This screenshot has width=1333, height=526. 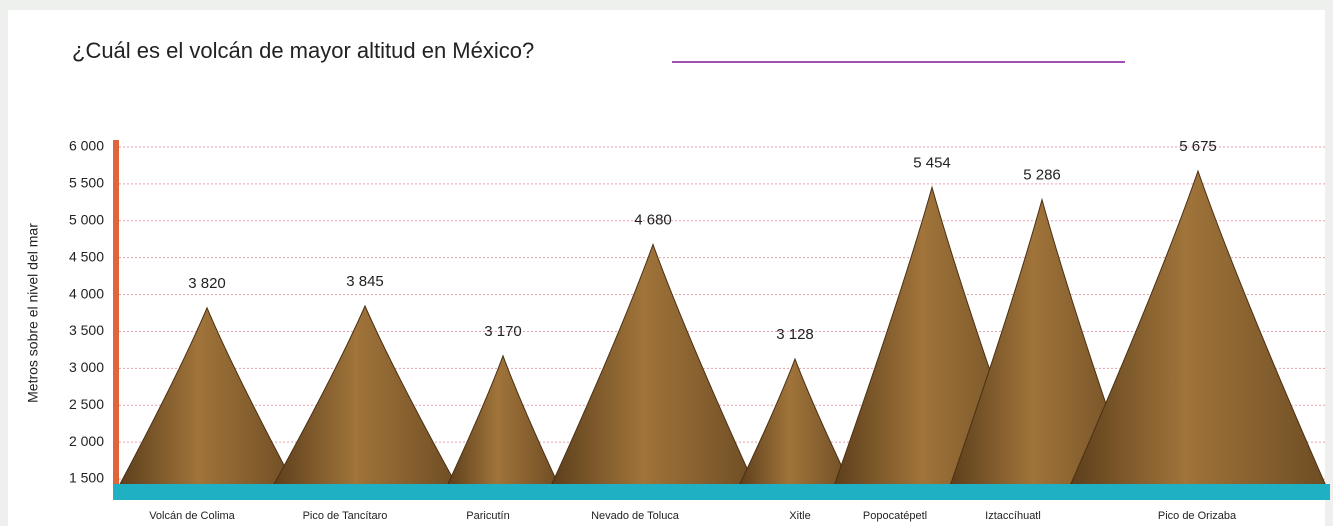 What do you see at coordinates (345, 516) in the screenshot?
I see `x-tick-label: Pico de Tancítaro` at bounding box center [345, 516].